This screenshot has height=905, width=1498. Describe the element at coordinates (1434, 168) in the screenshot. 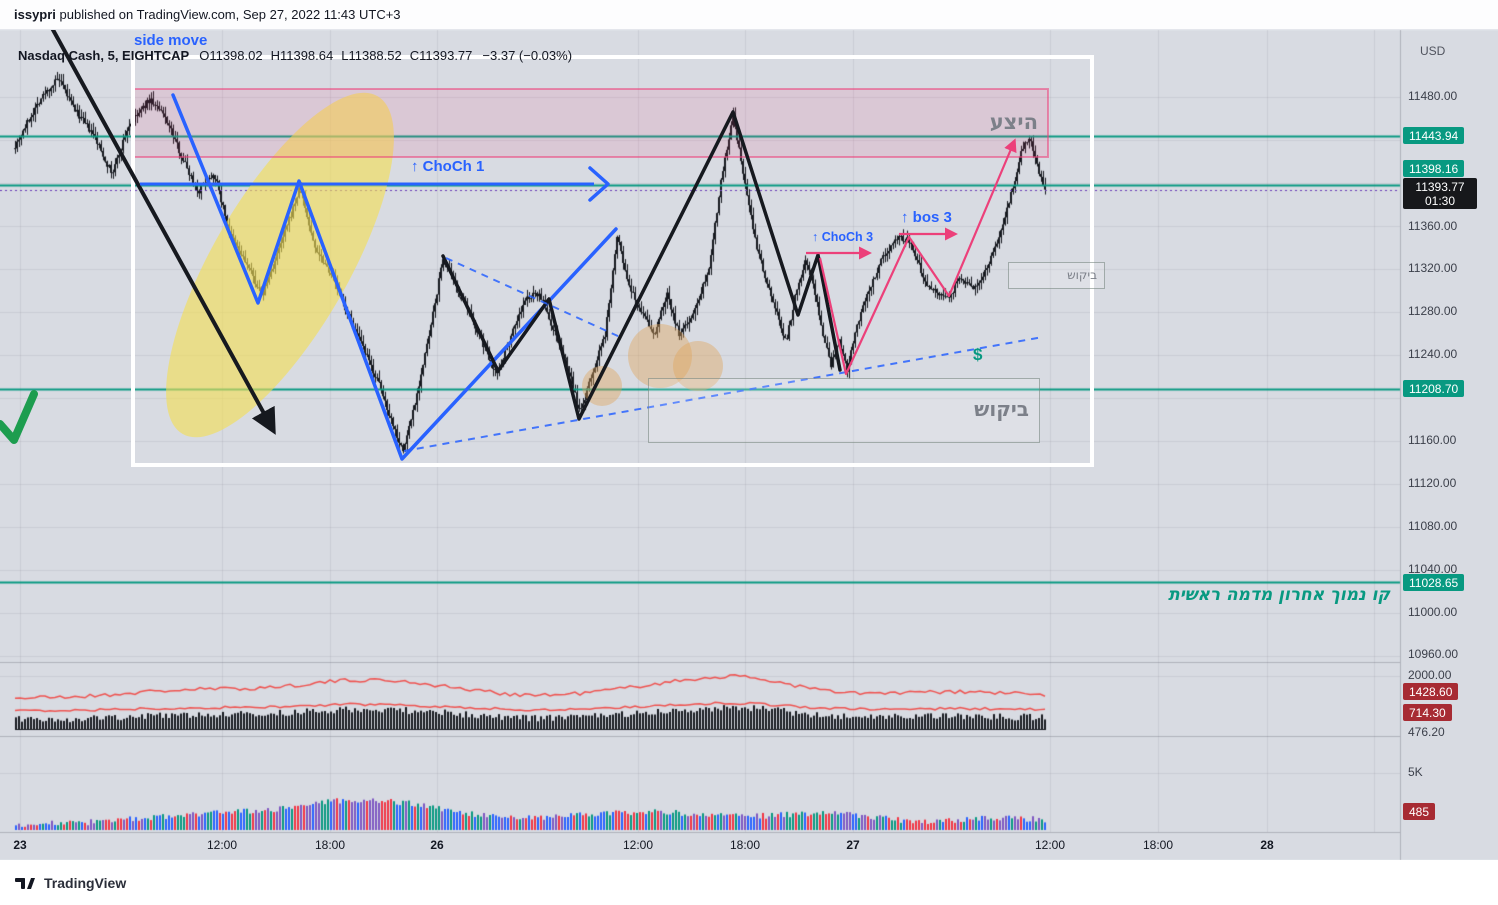

I see `price-badge: 11398.16` at that location.